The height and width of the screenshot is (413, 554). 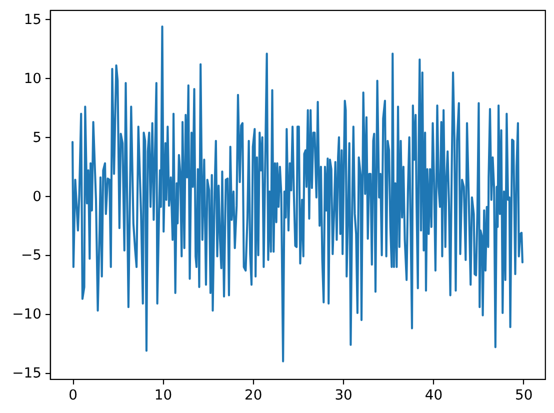 What do you see at coordinates (31, 256) in the screenshot?
I see `y-tick-label: −5` at bounding box center [31, 256].